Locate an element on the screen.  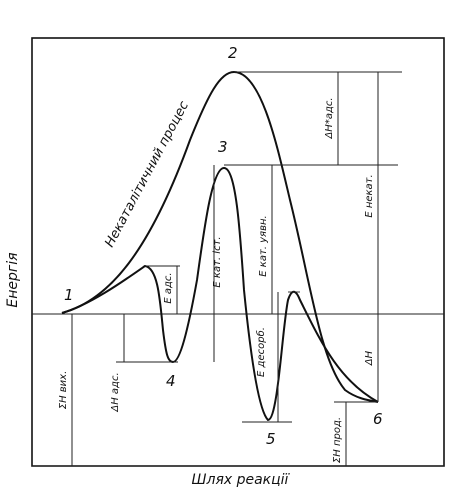
dh-ads-label: ΔH адс. is located at coordinates (115, 392).